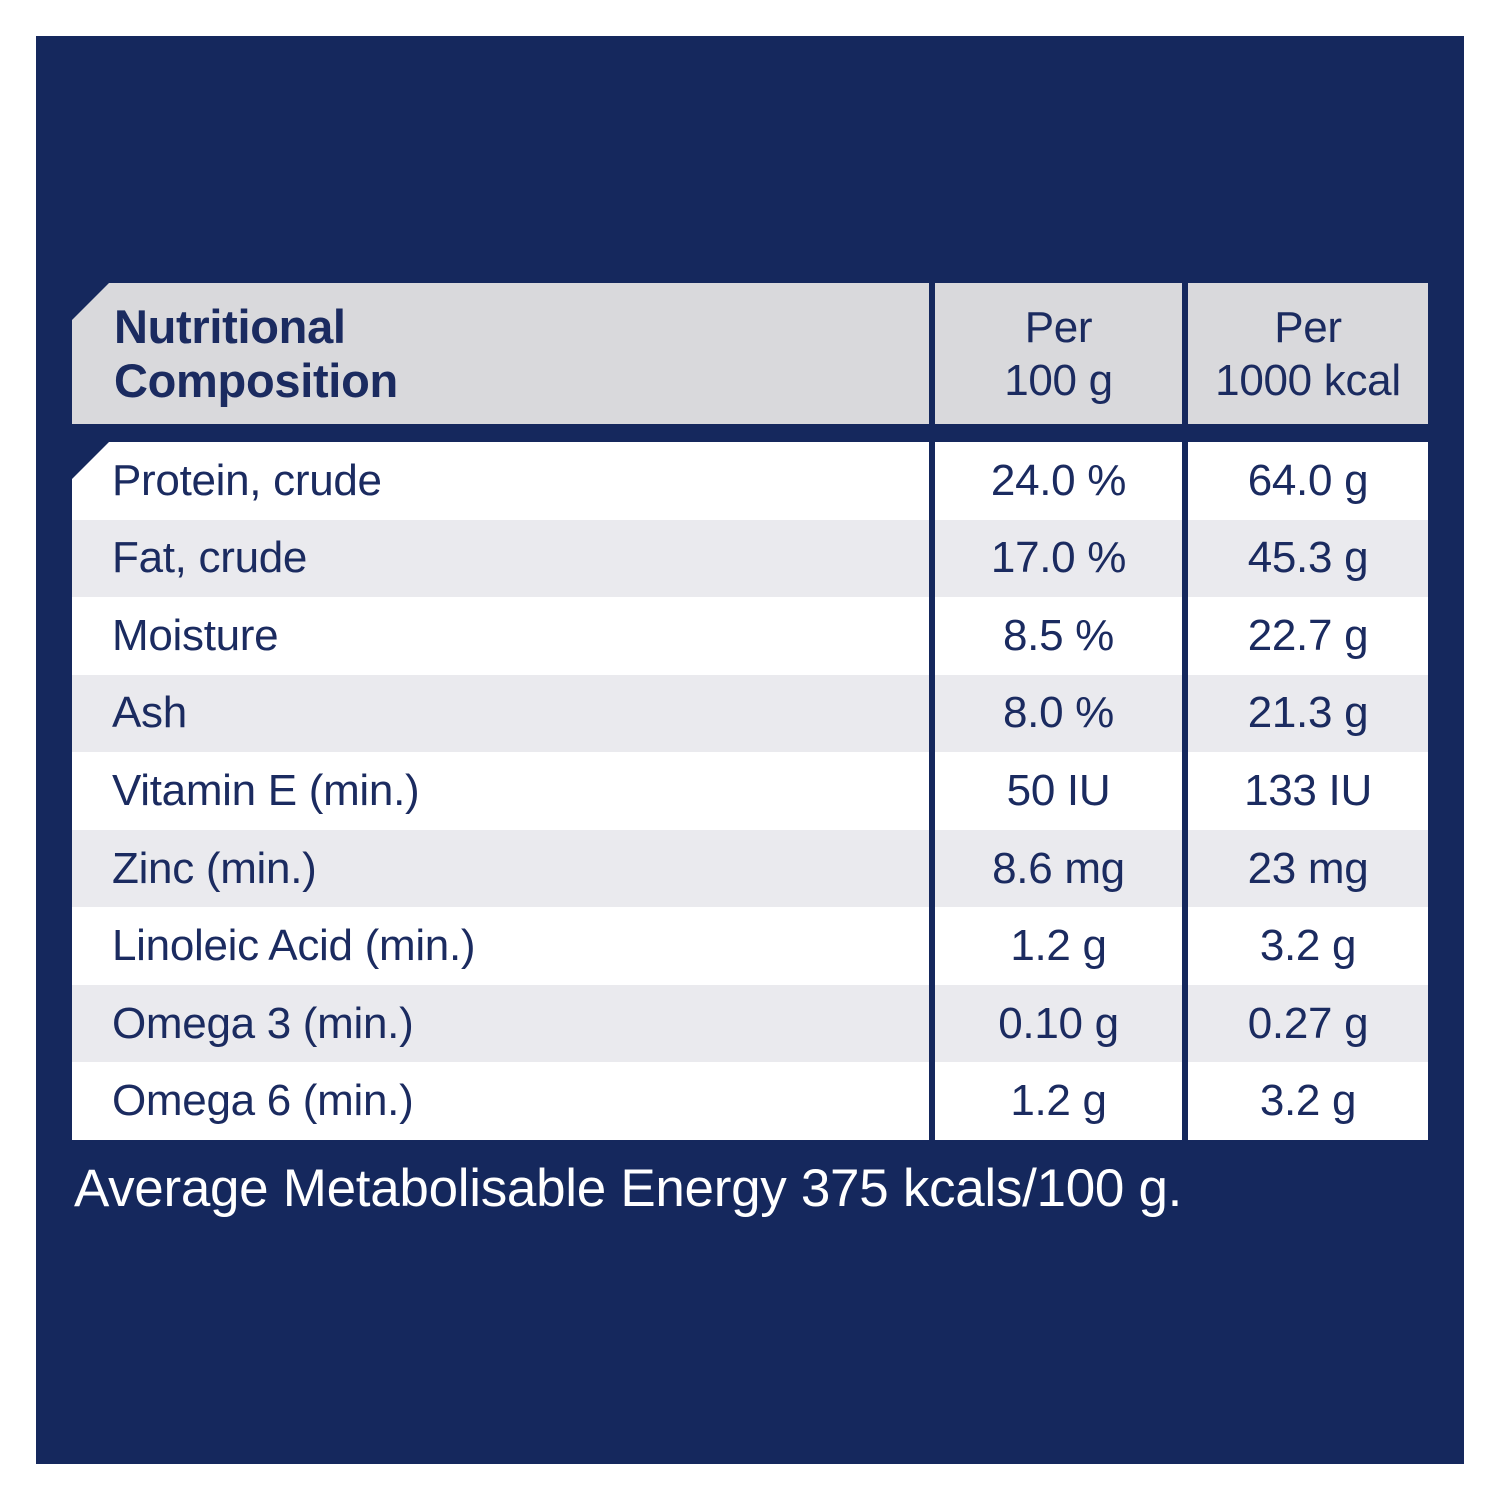 The height and width of the screenshot is (1500, 1500). What do you see at coordinates (500, 1023) in the screenshot?
I see `nutrient-label: Omega 3 (min.)` at bounding box center [500, 1023].